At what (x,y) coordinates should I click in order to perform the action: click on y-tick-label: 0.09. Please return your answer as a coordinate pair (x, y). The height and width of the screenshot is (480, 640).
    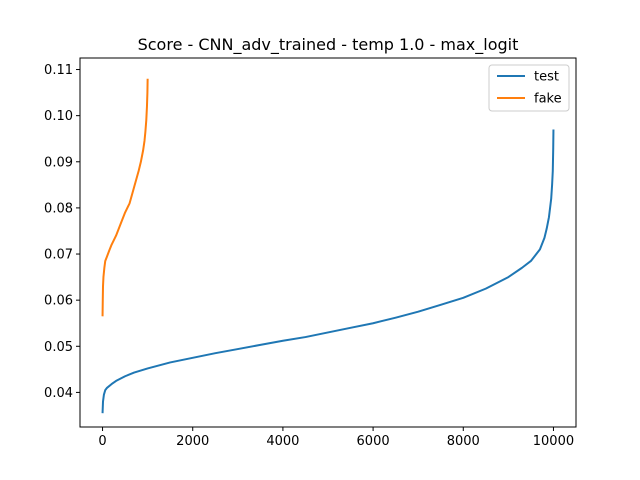
    Looking at the image, I should click on (58, 162).